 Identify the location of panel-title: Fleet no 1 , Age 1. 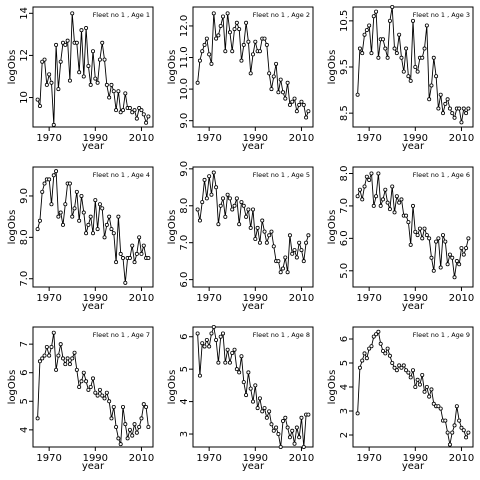
(121, 15).